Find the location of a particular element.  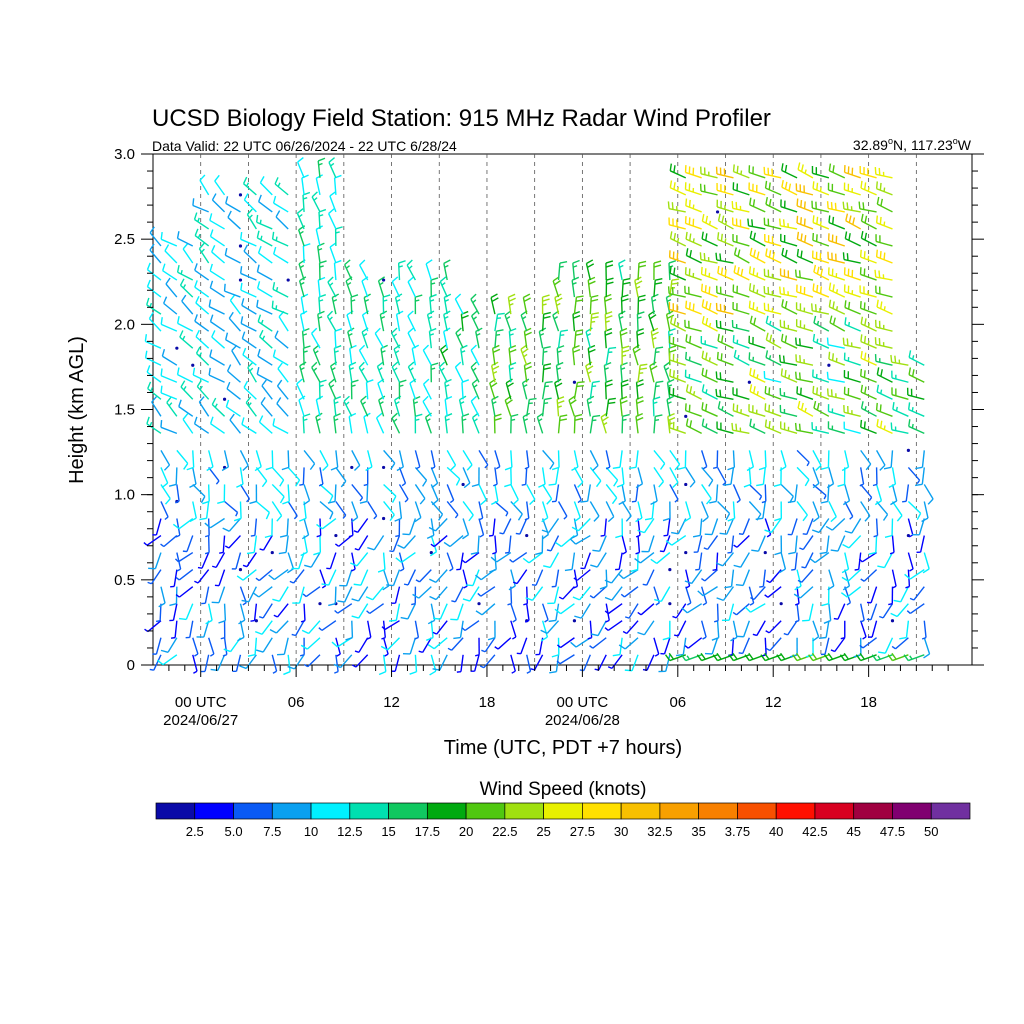

colorbar-swatch is located at coordinates (602, 811).